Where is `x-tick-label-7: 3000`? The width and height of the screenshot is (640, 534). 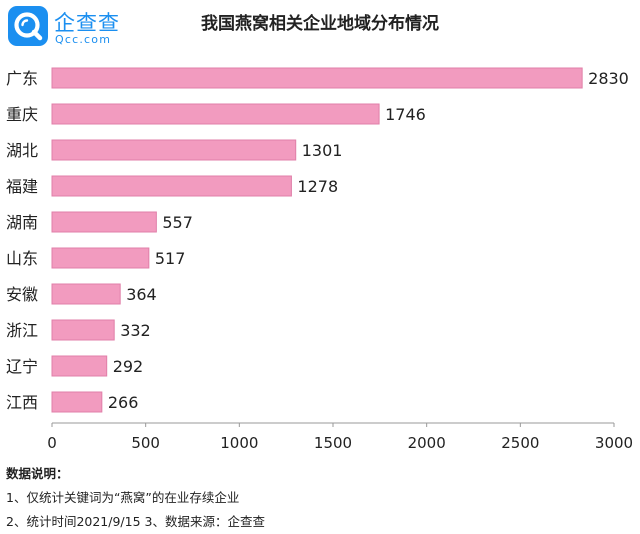 x-tick-label-7: 3000 is located at coordinates (614, 443).